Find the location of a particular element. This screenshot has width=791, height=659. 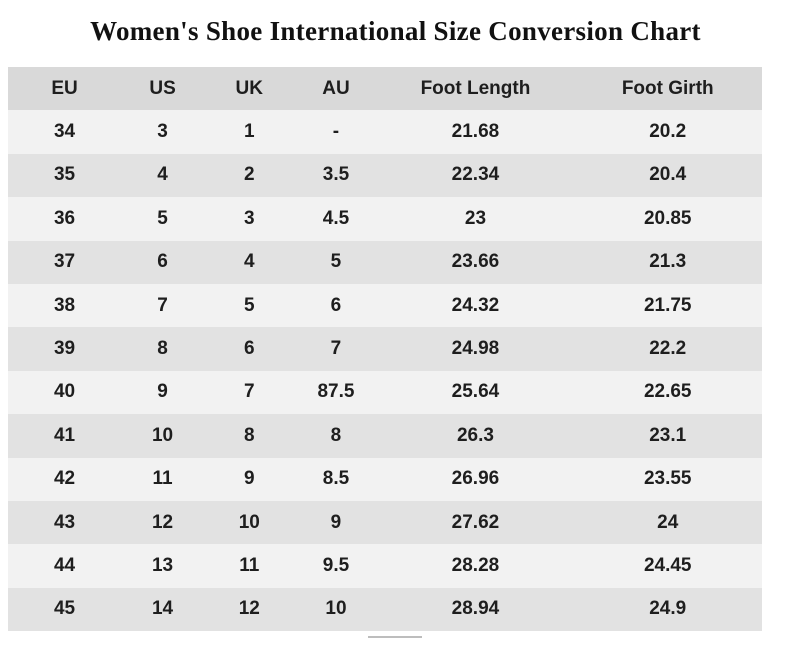

cell-uk: 5 is located at coordinates (249, 305).